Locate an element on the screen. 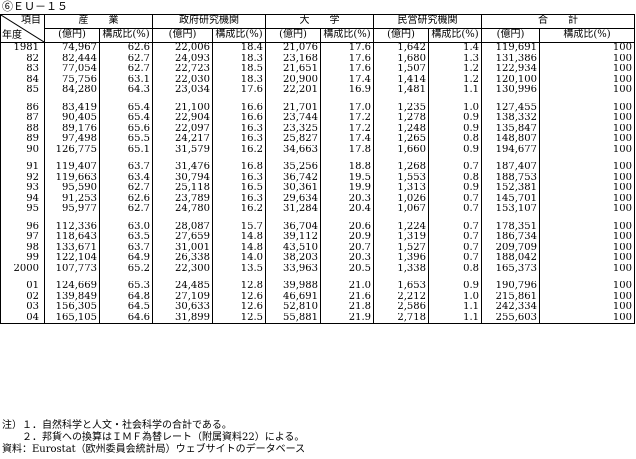 The width and height of the screenshot is (636, 459). government-amount-cell: 27,109 is located at coordinates (182, 296).